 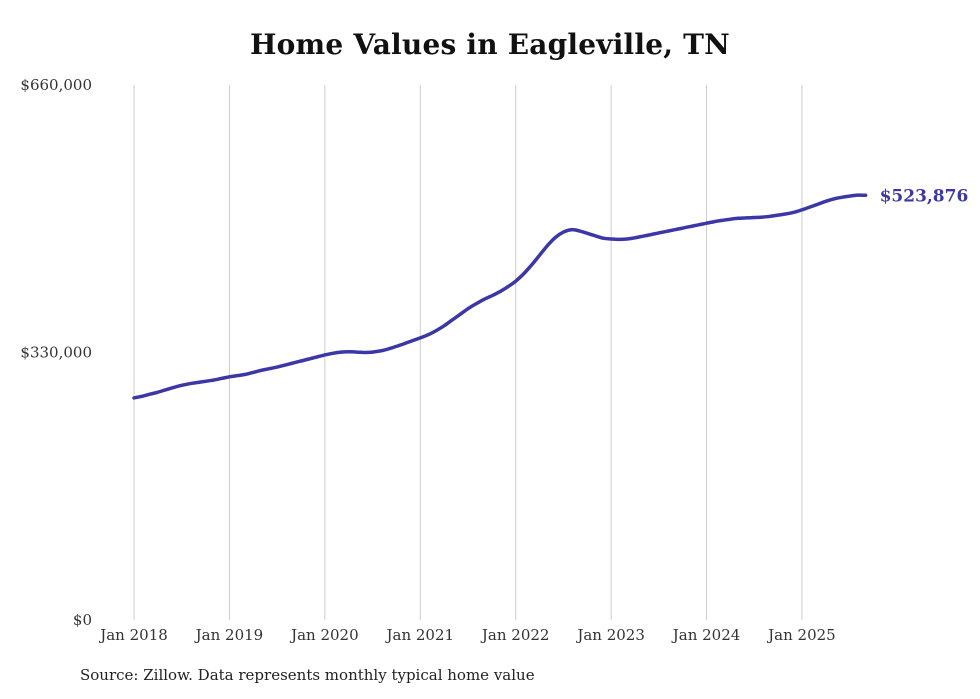 What do you see at coordinates (924, 196) in the screenshot?
I see `latest-value-label: $523,876` at bounding box center [924, 196].